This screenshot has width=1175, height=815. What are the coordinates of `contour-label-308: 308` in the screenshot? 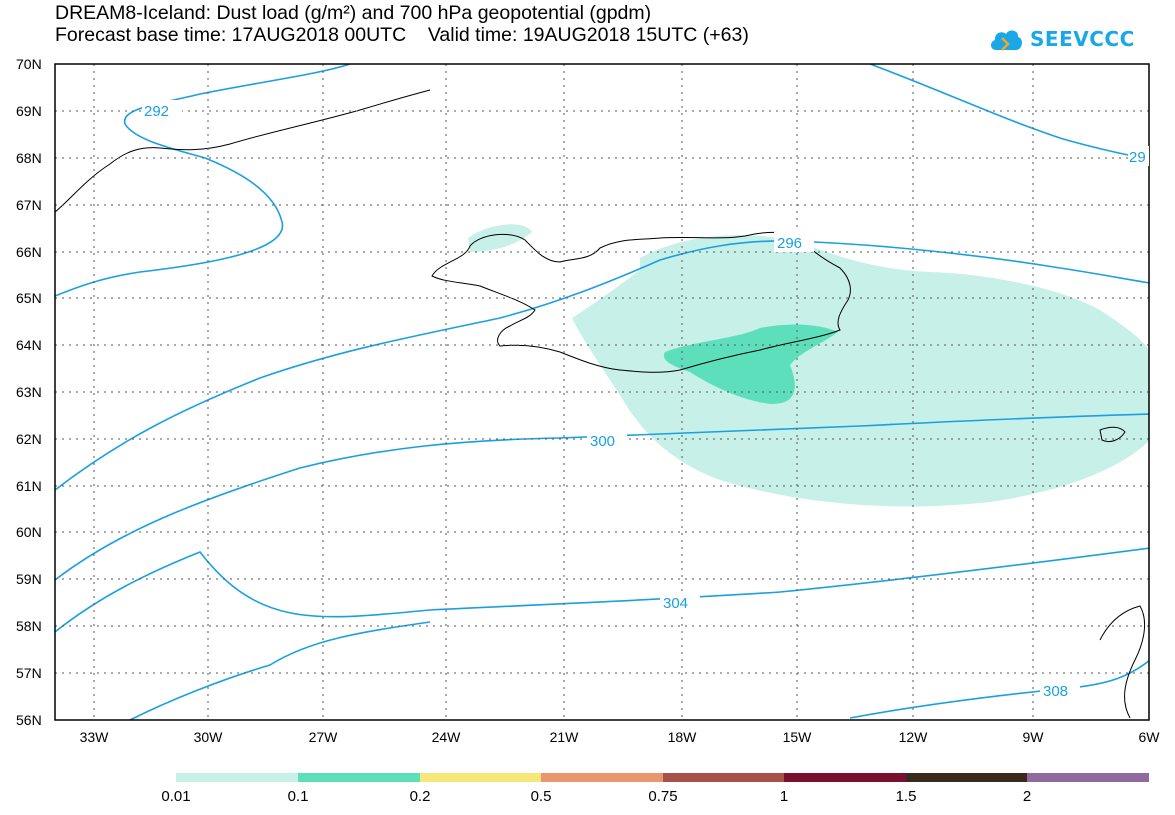 It's located at (1055, 691).